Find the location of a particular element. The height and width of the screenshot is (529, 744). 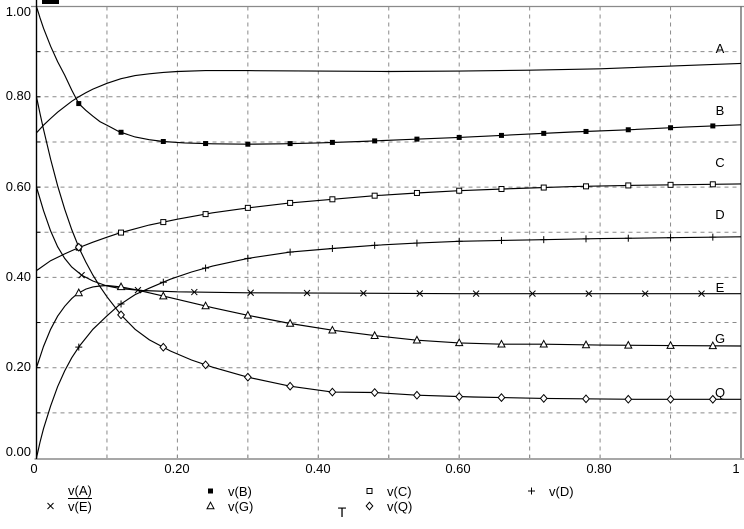

cropped-window-artifact is located at coordinates (50, 2).